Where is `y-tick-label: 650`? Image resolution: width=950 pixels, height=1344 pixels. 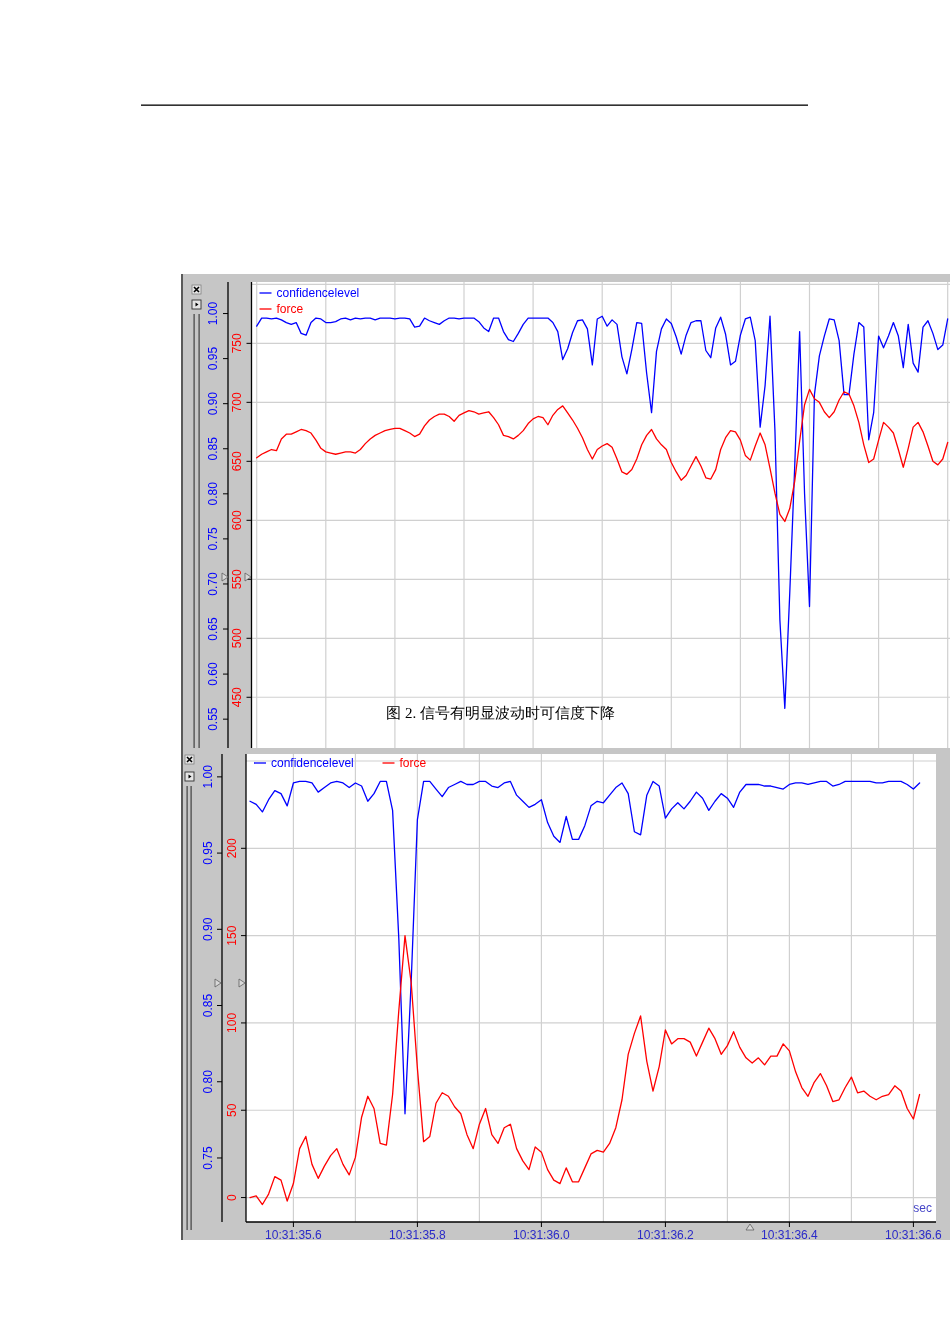
y-tick-label: 650 is located at coordinates (237, 461).